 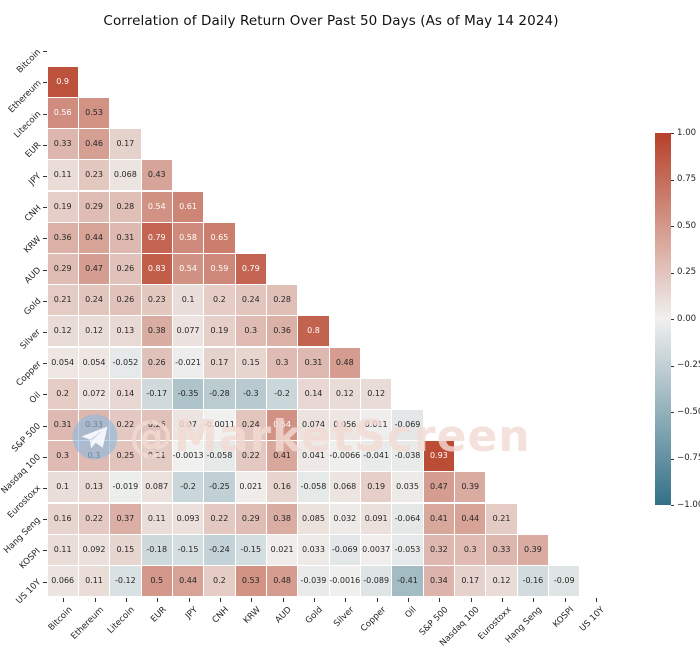 What do you see at coordinates (313, 456) in the screenshot?
I see `heatmap-cell: 0.041` at bounding box center [313, 456].